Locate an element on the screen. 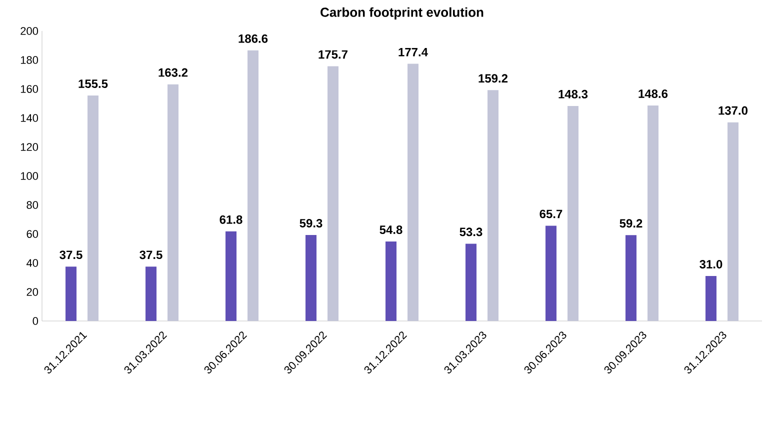 Image resolution: width=773 pixels, height=433 pixels. y-tick-label: 200 is located at coordinates (29, 31).